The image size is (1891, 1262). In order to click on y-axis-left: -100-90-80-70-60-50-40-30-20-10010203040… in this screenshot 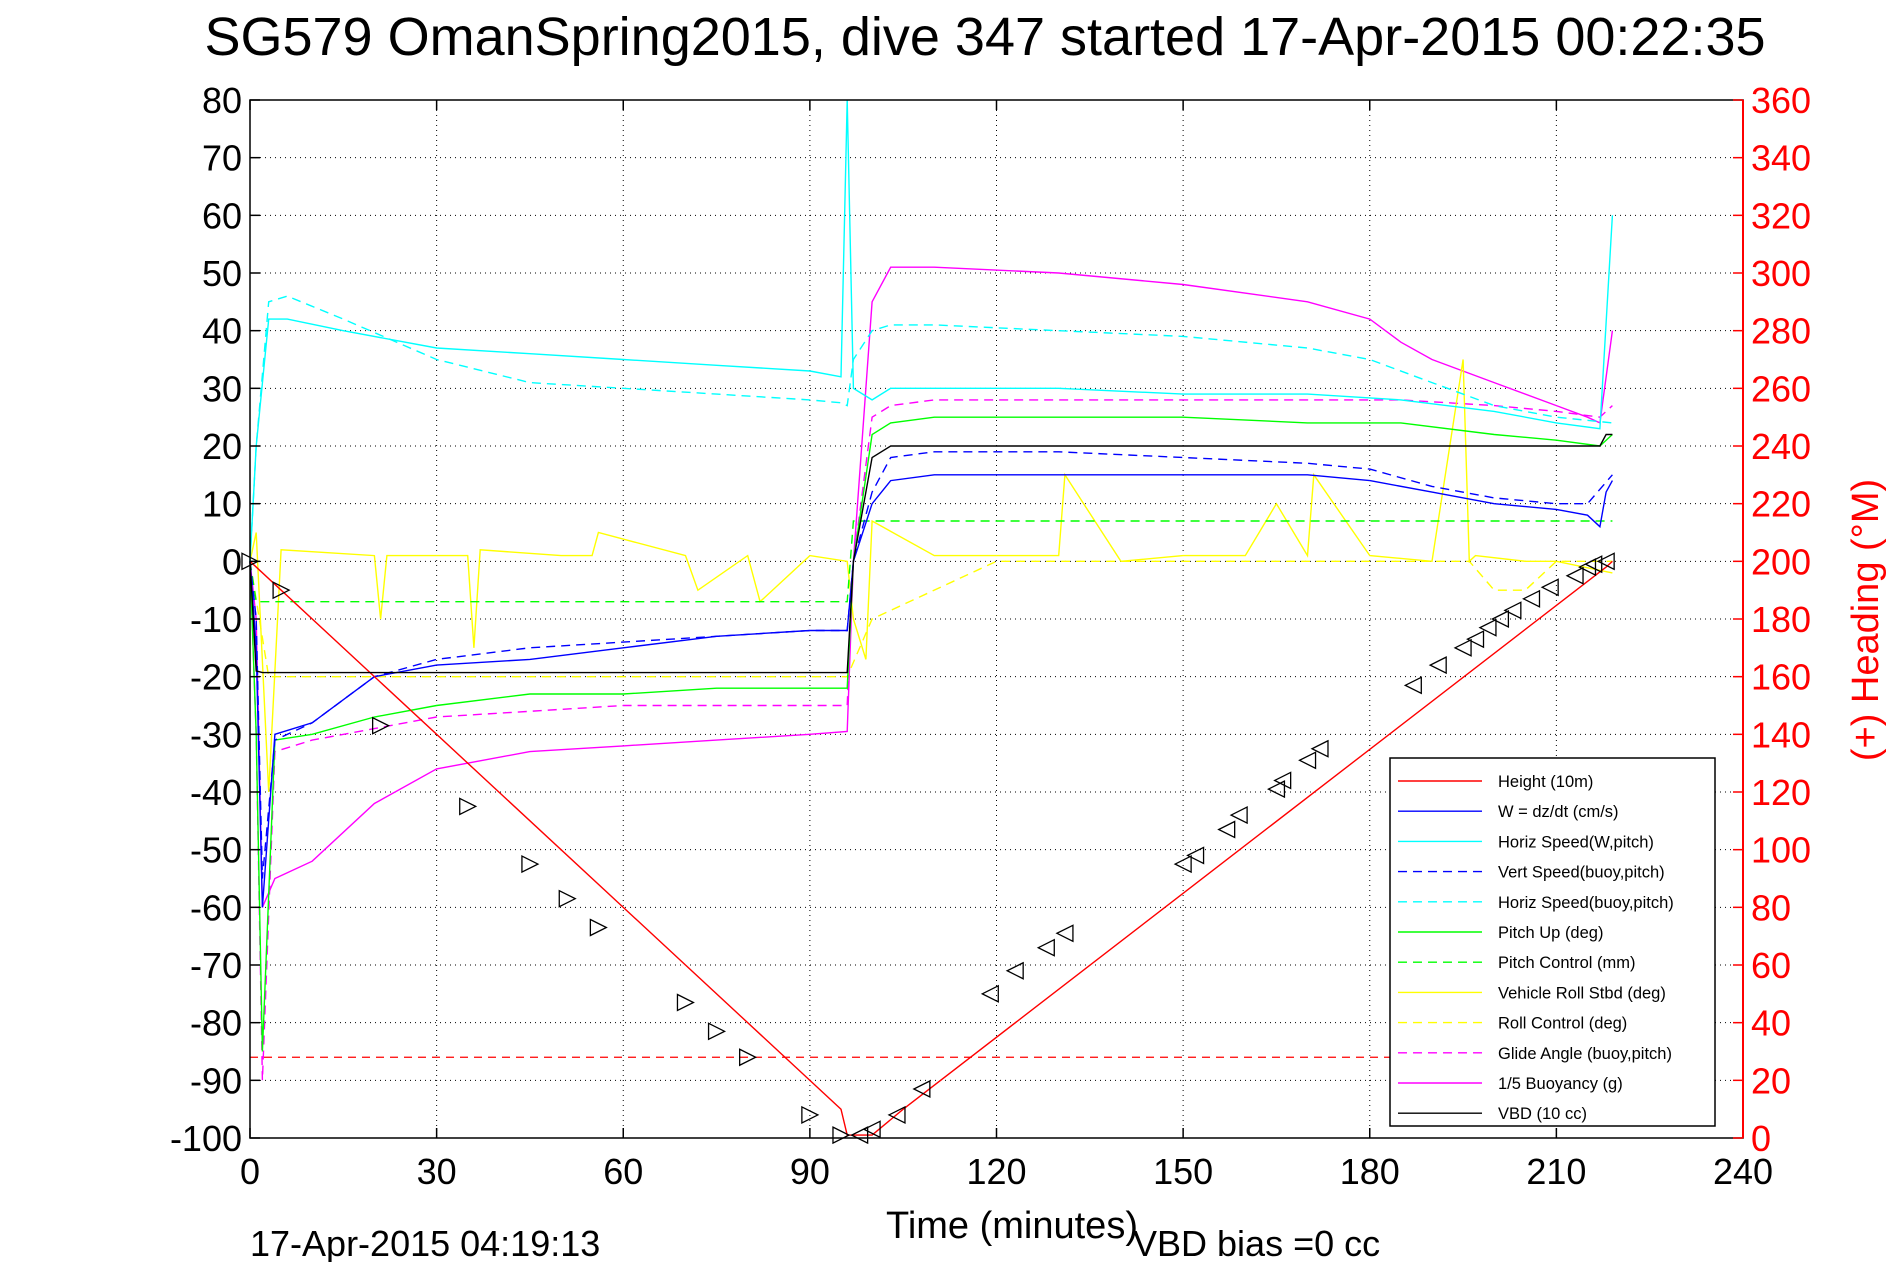, I will do `click(215, 619)`.